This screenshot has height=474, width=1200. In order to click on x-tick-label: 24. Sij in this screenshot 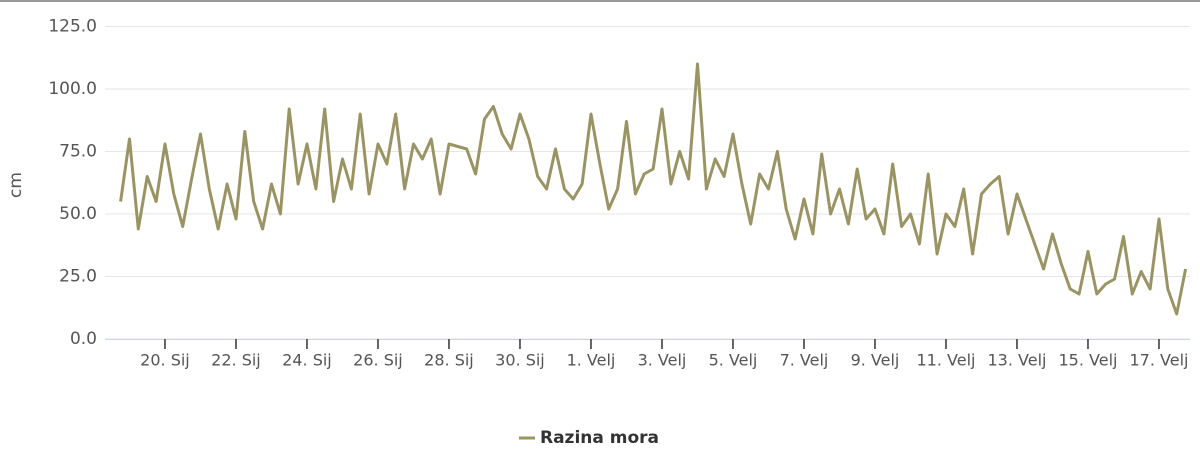, I will do `click(307, 360)`.